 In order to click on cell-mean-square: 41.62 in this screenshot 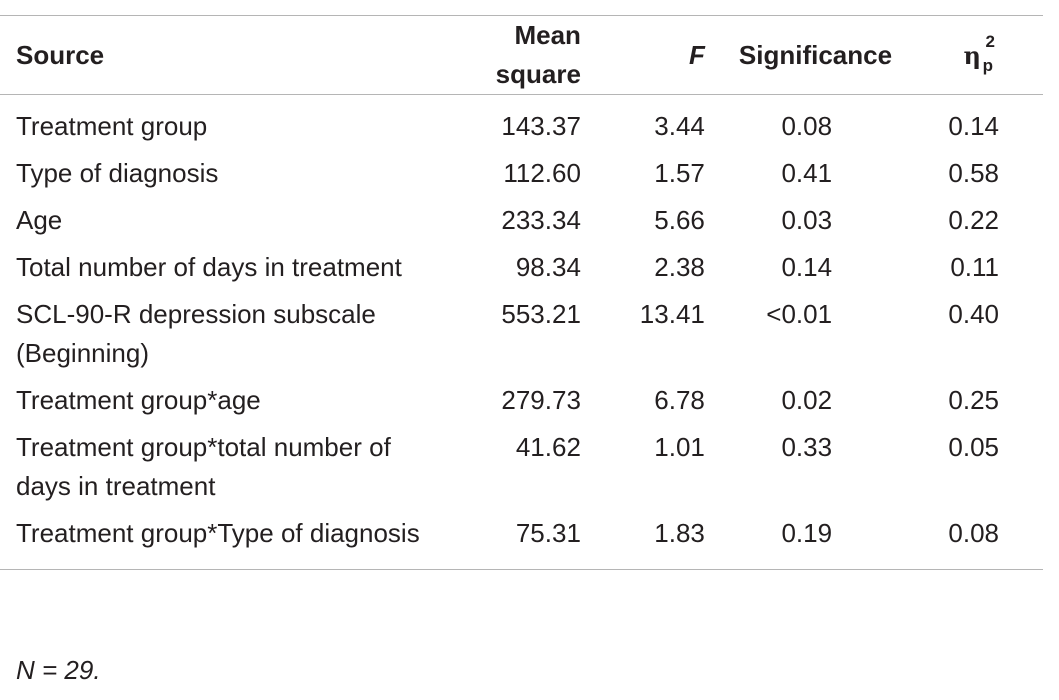, I will do `click(511, 471)`.